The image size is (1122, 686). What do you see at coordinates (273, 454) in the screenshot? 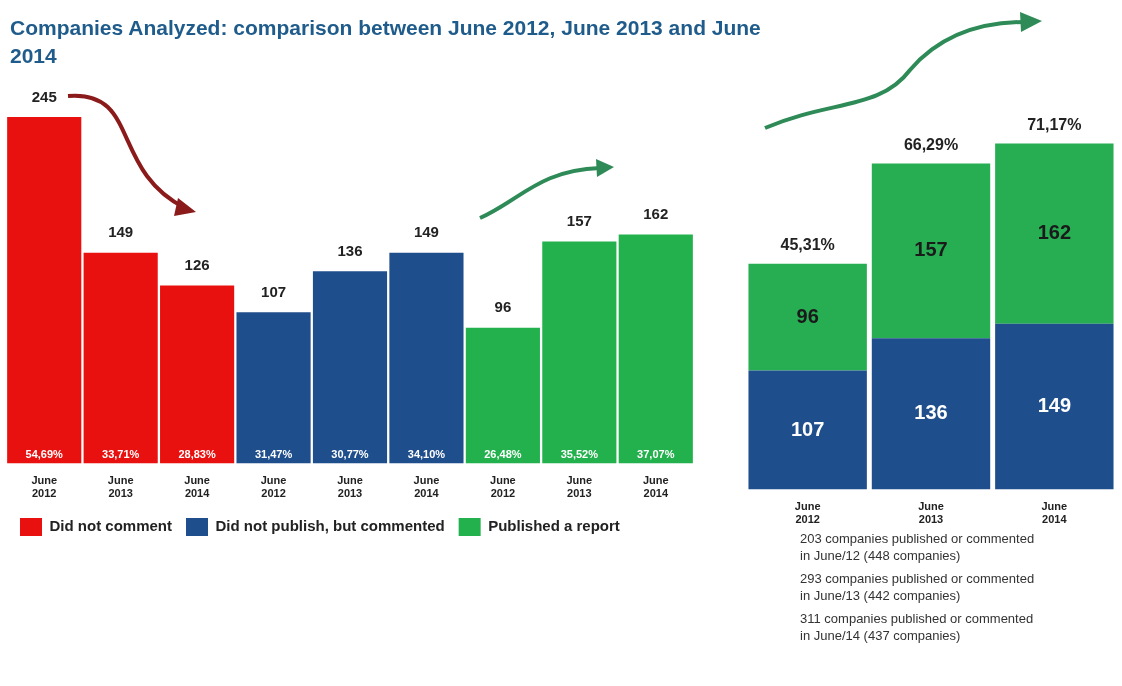
I see `annotation: 31,47%` at bounding box center [273, 454].